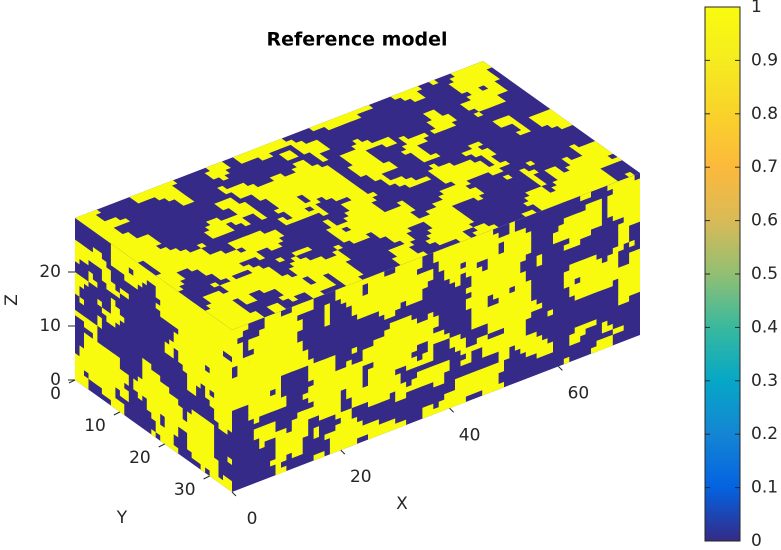  I want to click on x-tick-label: 0, so click(252, 519).